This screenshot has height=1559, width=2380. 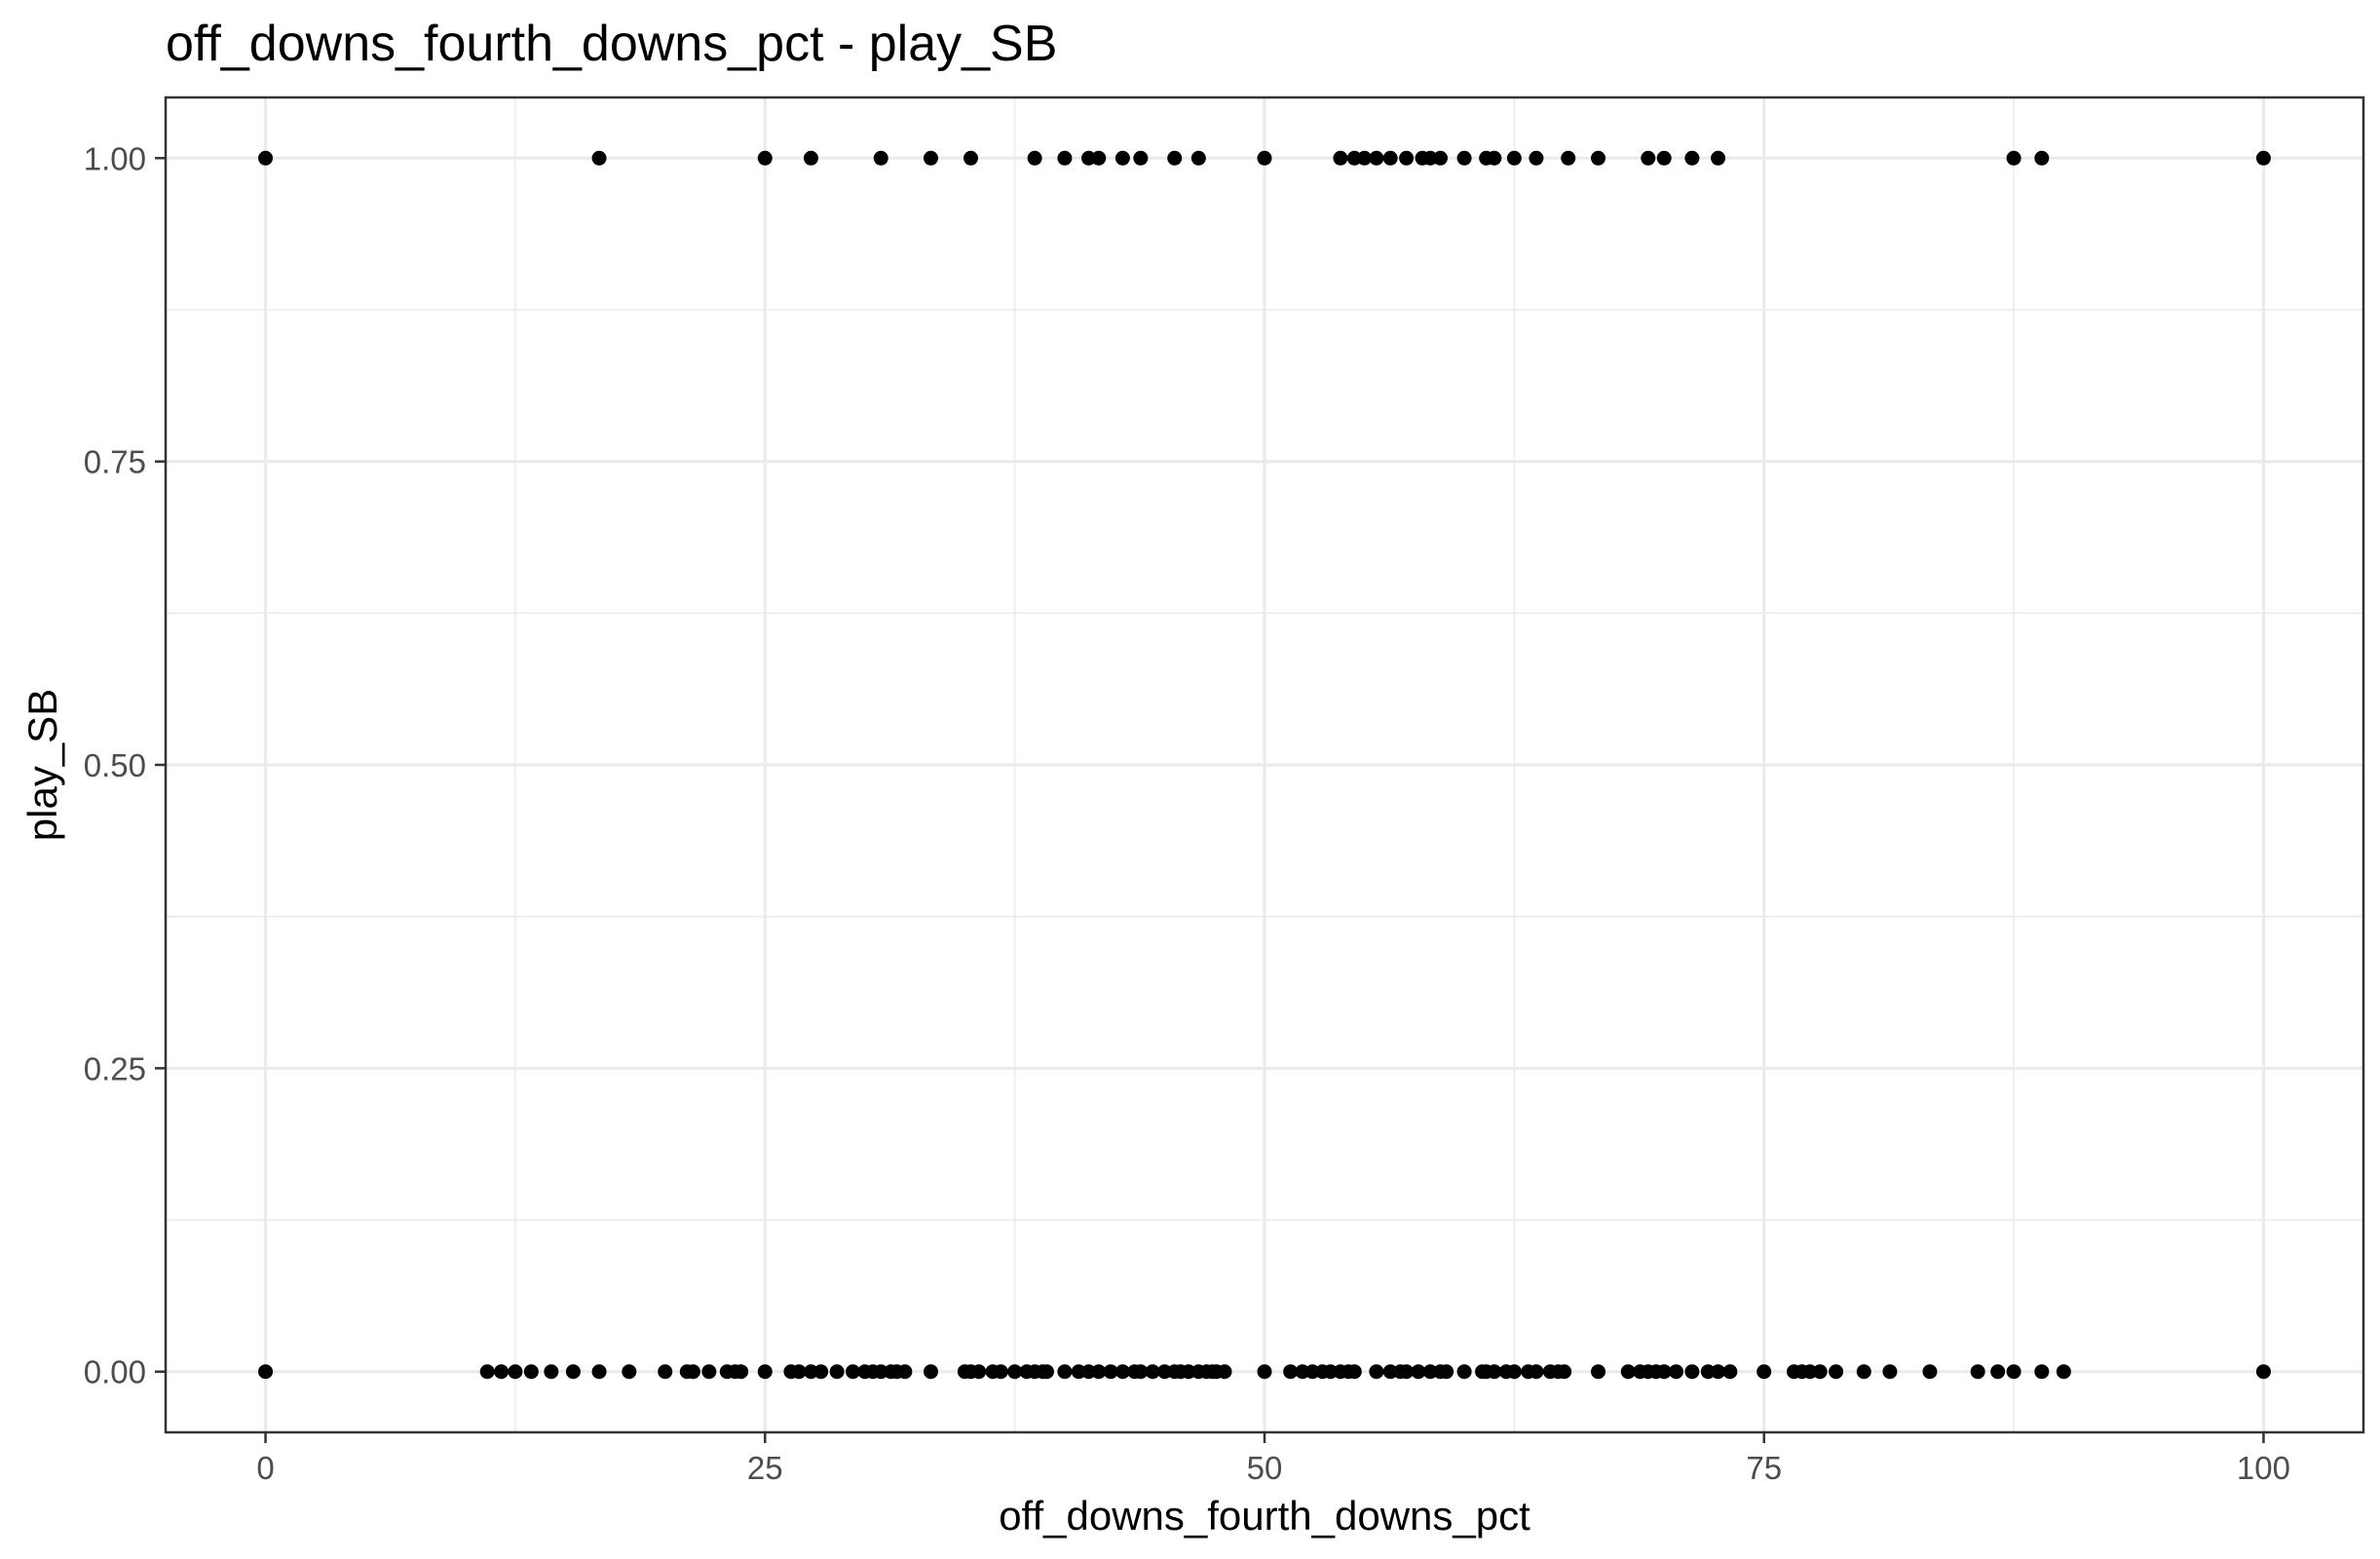 I want to click on y-tick-label: 0.50, so click(x=115, y=765).